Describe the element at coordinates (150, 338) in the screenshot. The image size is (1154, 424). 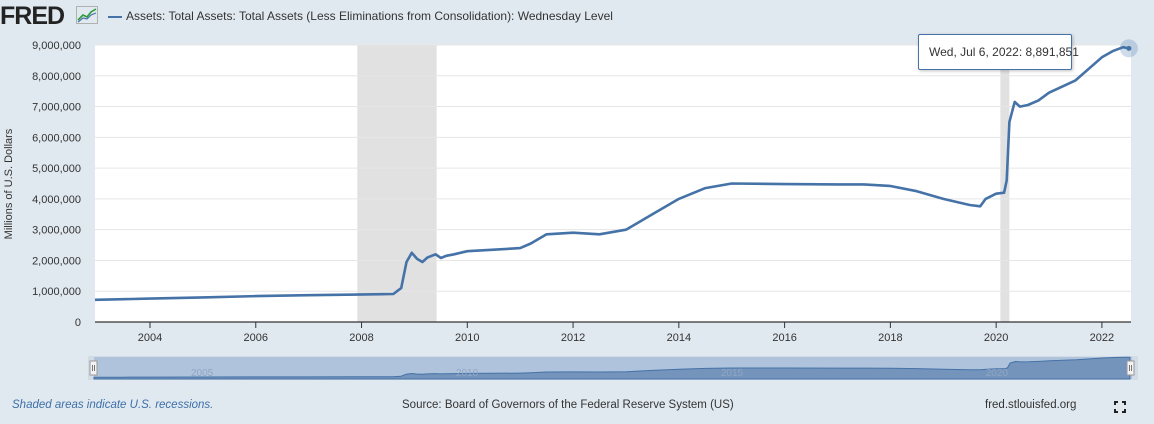
I see `x-tick-label: 2004` at that location.